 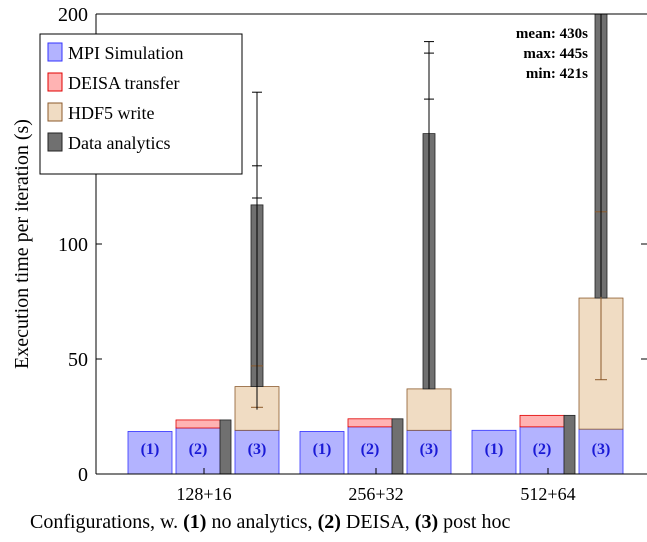 I want to click on caption-item3-num: (3), so click(x=426, y=522).